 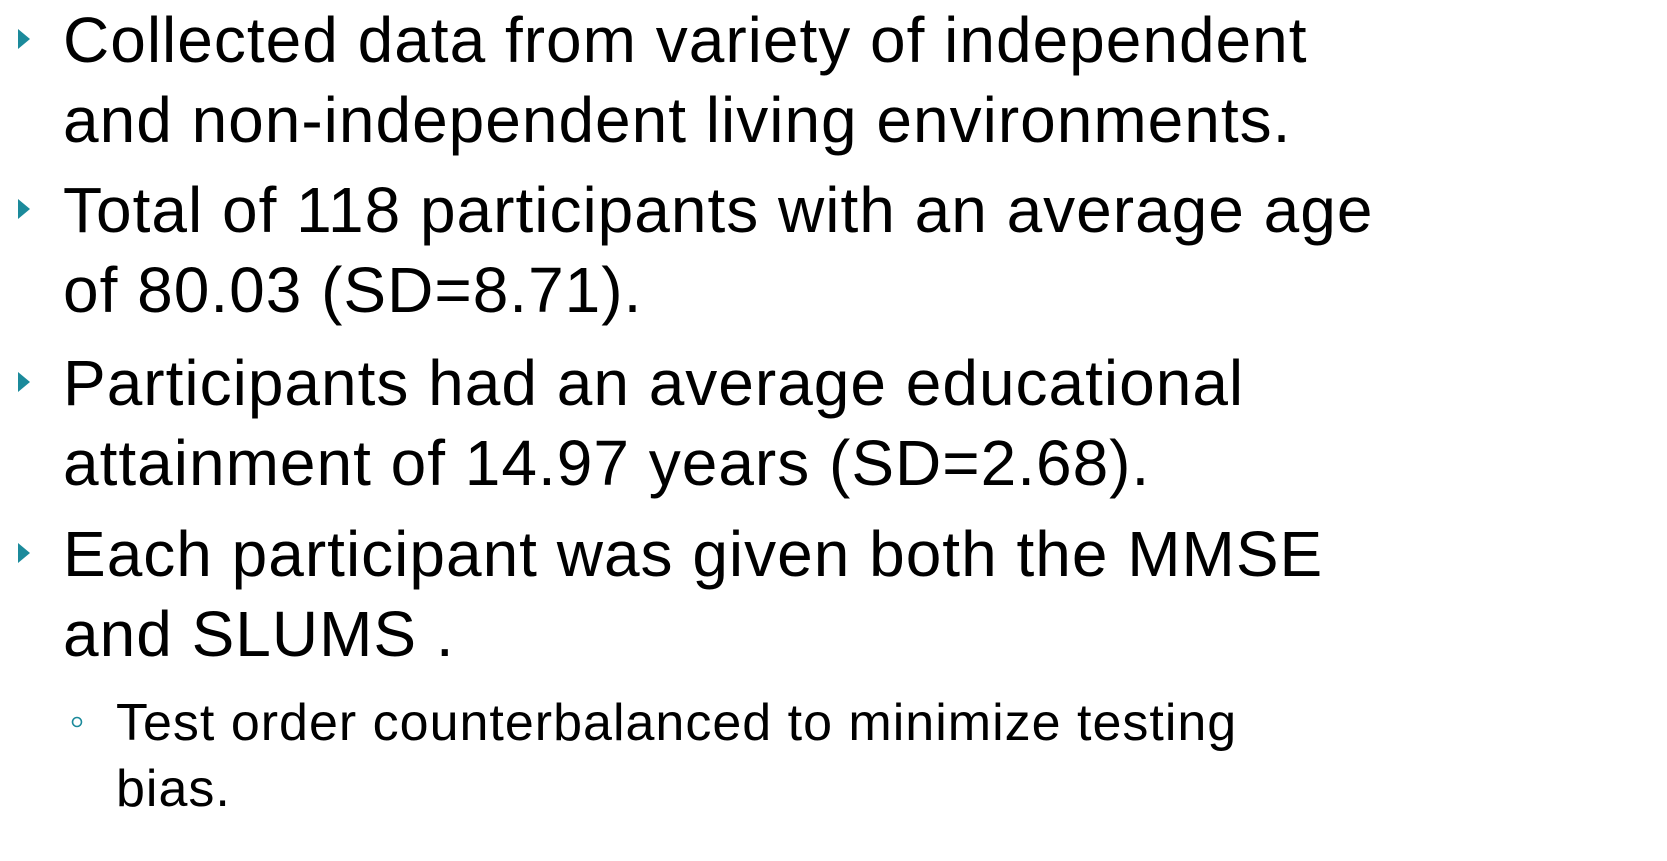 What do you see at coordinates (173, 789) in the screenshot?
I see `sub-bullet-text: bias.` at bounding box center [173, 789].